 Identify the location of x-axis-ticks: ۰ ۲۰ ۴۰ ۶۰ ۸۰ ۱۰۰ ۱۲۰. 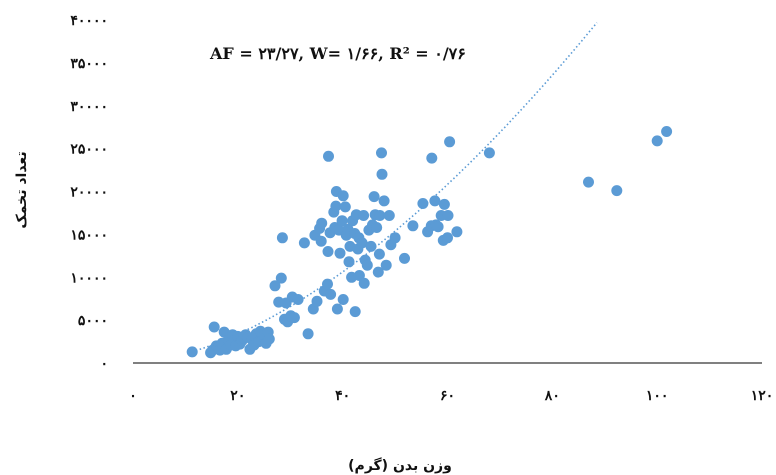
(451, 396).